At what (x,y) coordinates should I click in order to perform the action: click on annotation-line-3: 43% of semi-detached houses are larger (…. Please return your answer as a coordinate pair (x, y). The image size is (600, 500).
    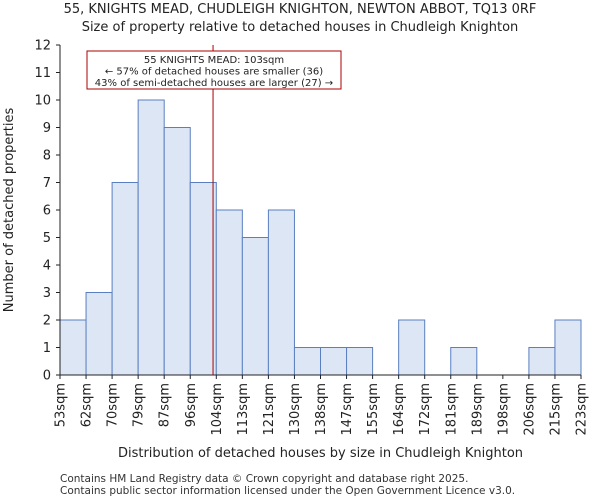
    Looking at the image, I should click on (214, 83).